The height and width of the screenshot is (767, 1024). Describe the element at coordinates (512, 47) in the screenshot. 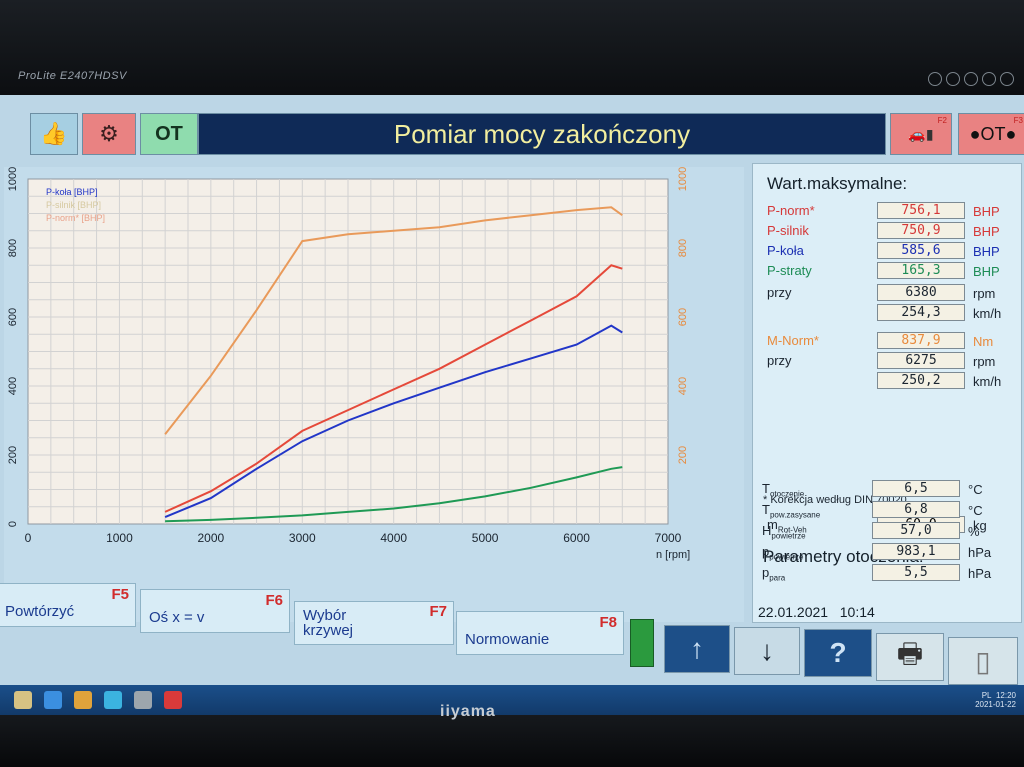

I see `monitor-bezel-top` at that location.